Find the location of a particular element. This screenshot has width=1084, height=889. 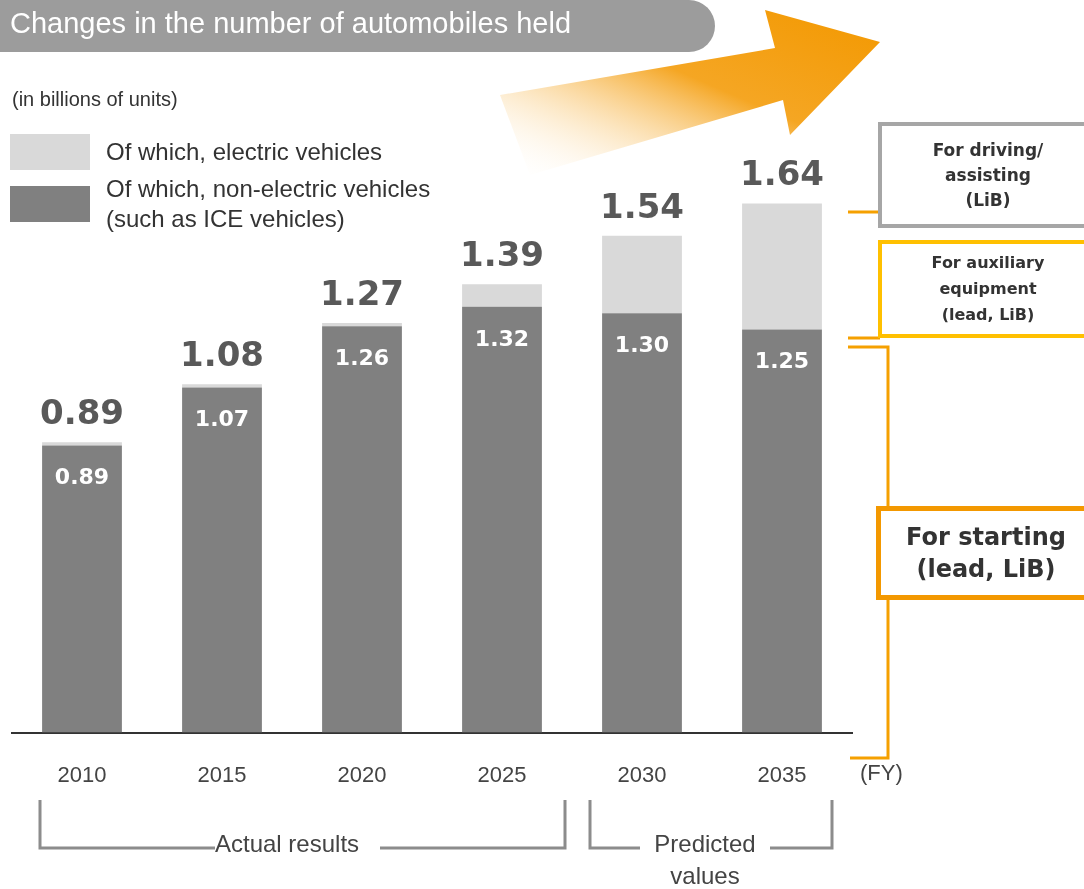

x-tick-label: 2020 is located at coordinates (362, 774).